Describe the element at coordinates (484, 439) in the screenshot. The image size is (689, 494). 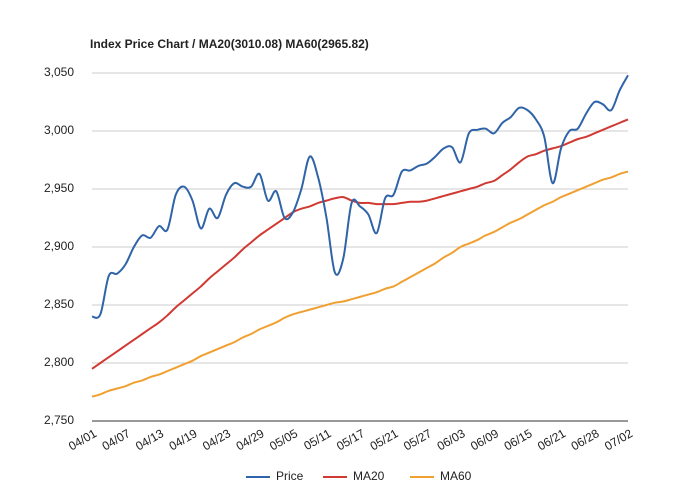
I see `x-tick-label: 06/09` at that location.